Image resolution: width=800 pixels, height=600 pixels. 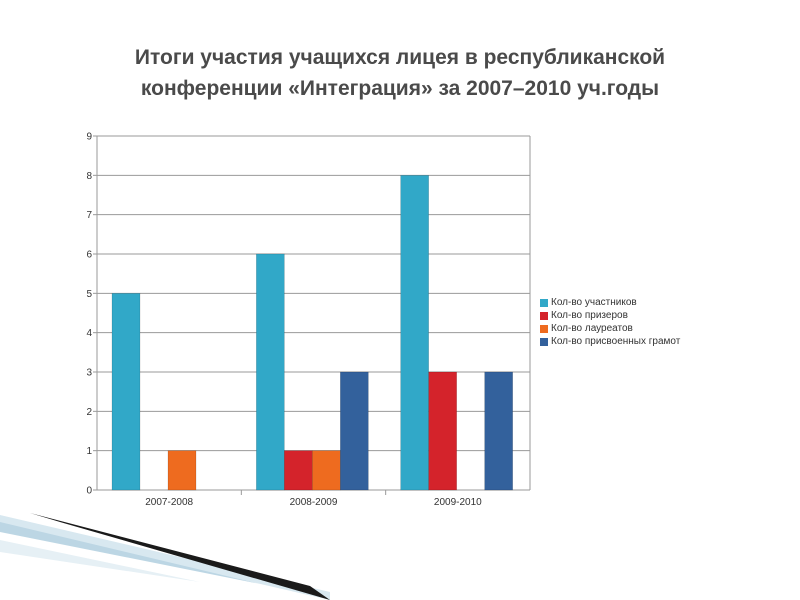 What do you see at coordinates (89, 451) in the screenshot?
I see `y-tick-label: 1` at bounding box center [89, 451].